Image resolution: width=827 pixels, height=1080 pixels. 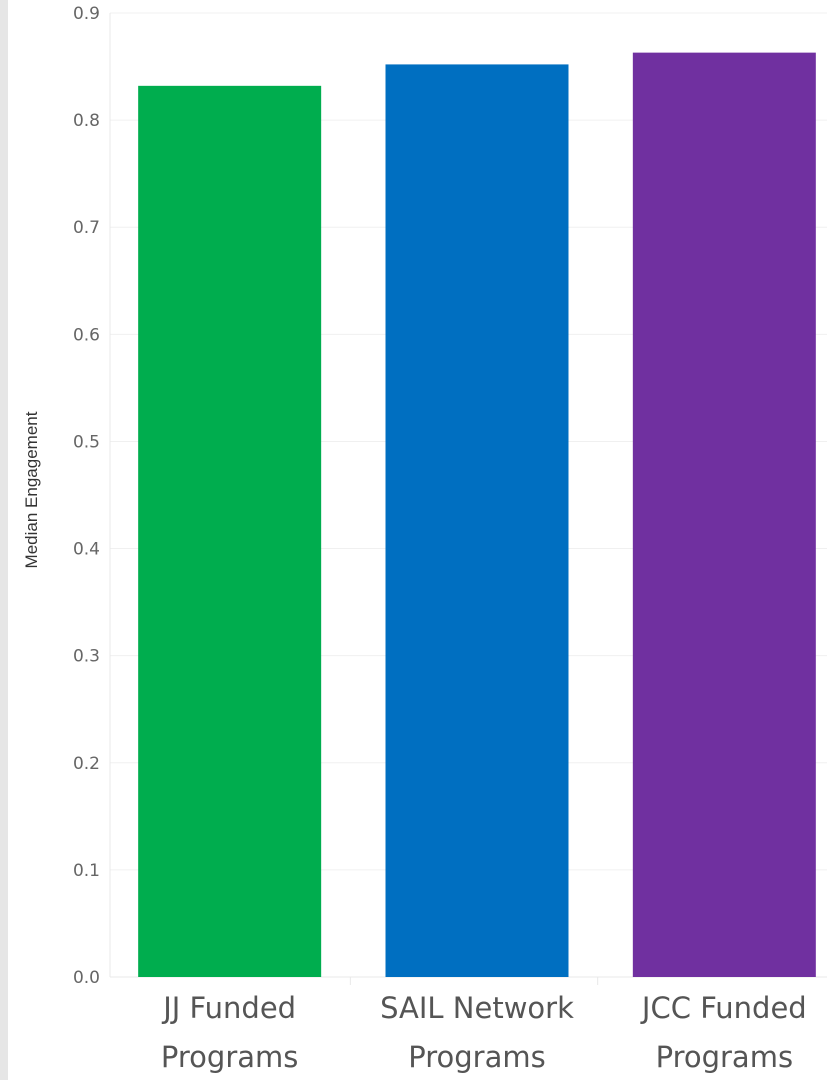 I want to click on y-tick-label: 0.5, so click(x=86, y=442).